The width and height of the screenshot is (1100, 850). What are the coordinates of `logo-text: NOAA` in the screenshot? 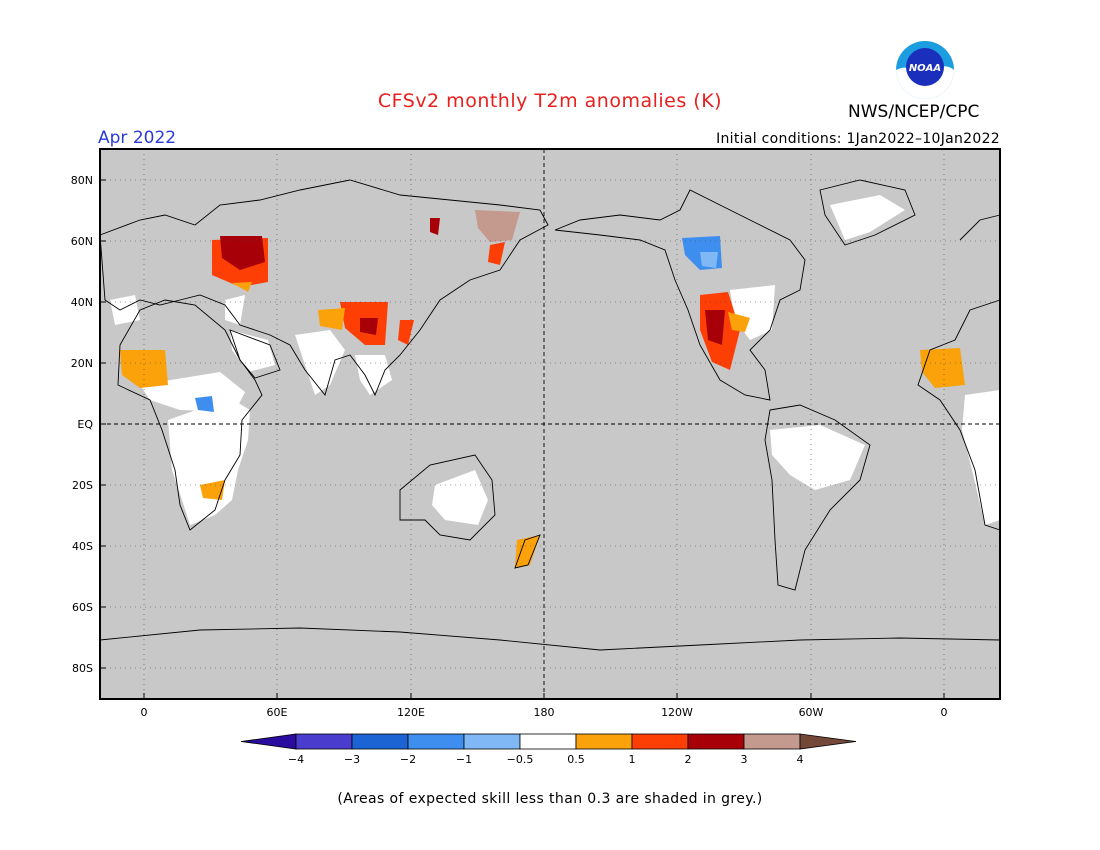 It's located at (925, 68).